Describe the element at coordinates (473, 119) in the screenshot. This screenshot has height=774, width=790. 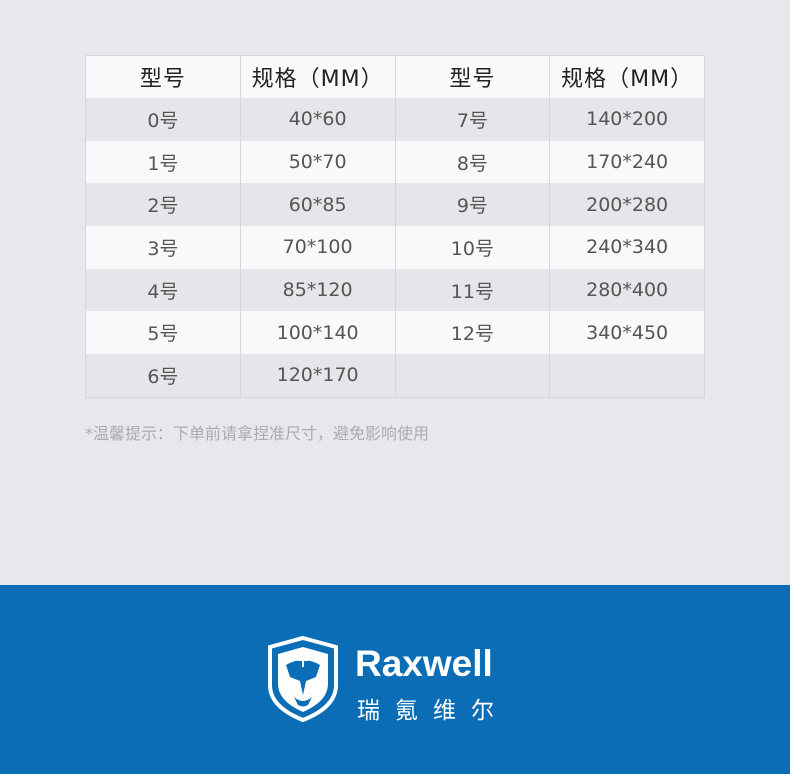
I see `model-cell: 7号` at that location.